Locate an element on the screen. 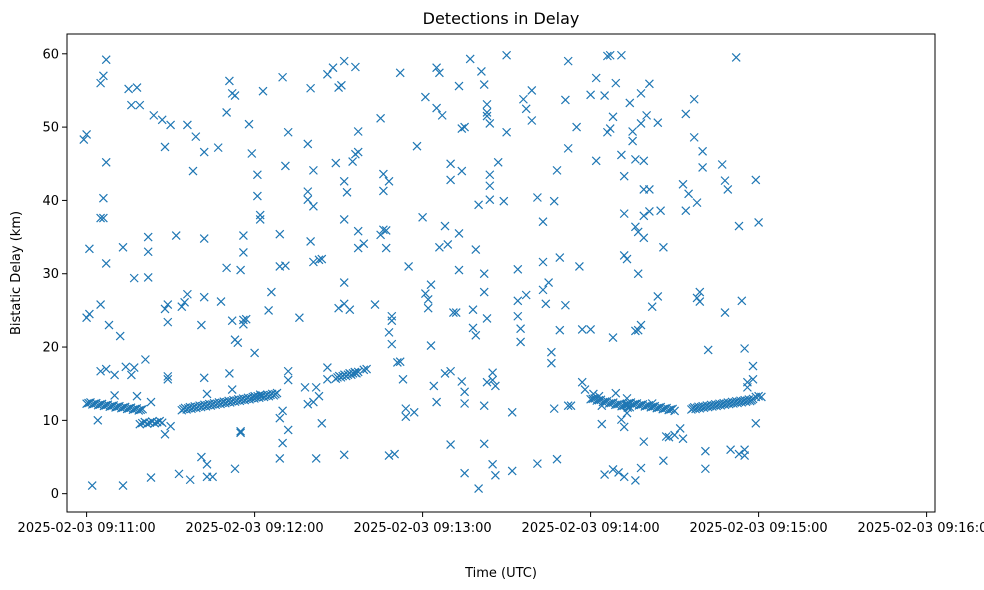  x-tick-label: 2025-02-03 09:12:00 is located at coordinates (255, 528).